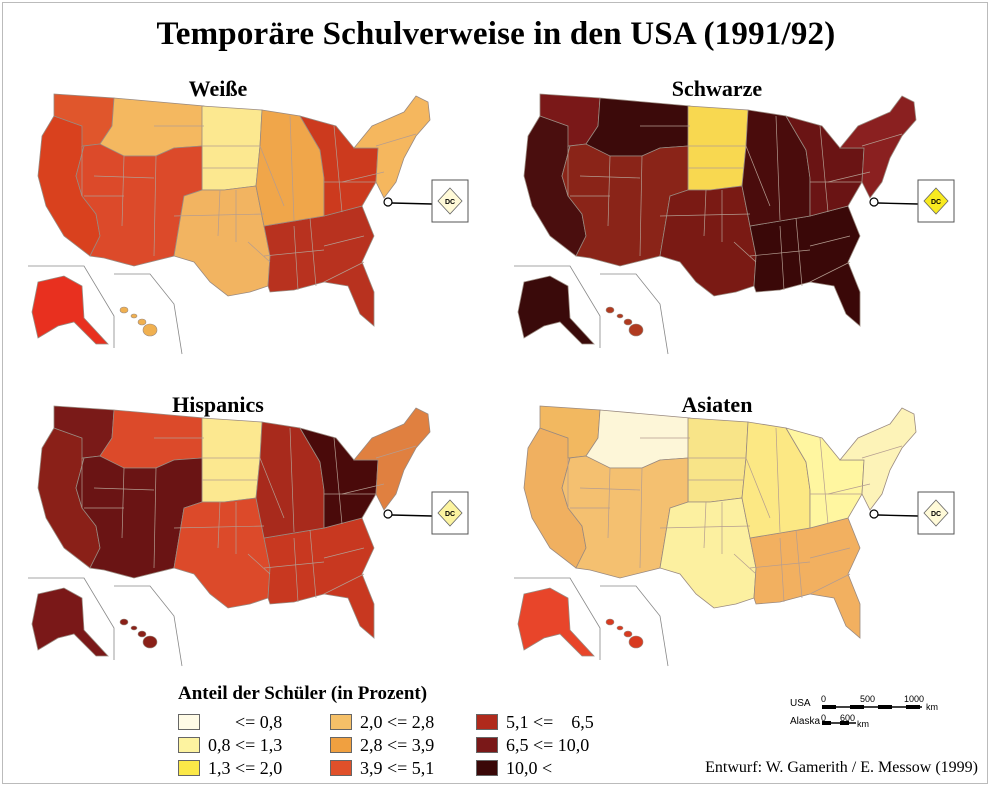  What do you see at coordinates (805, 578) in the screenshot?
I see `region-southeast` at bounding box center [805, 578].